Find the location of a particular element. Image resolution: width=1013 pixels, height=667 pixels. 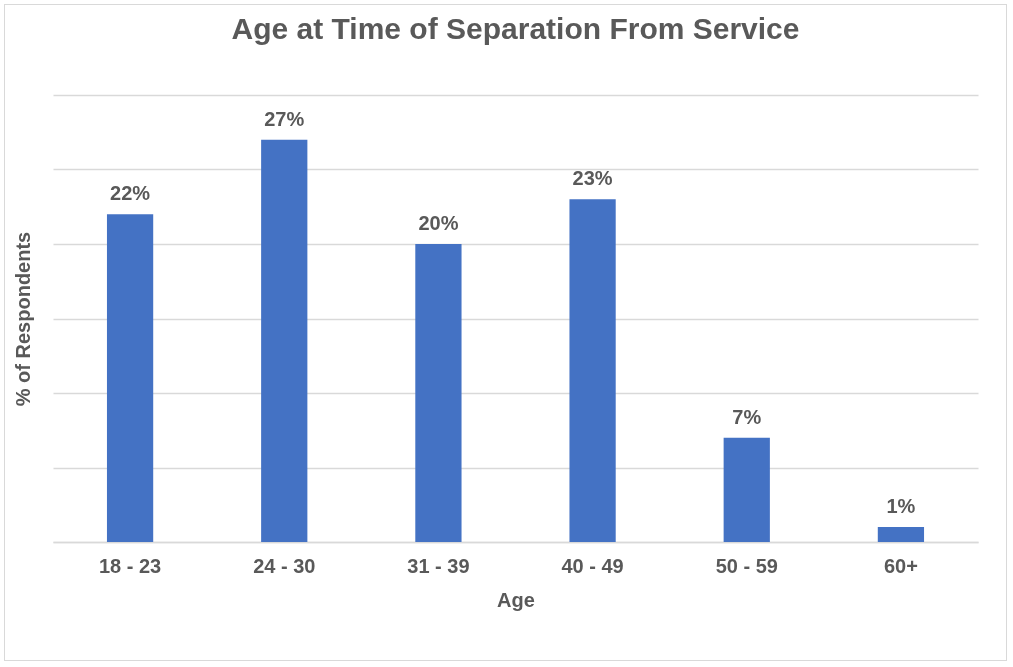

x-tick-label: 24 - 30 is located at coordinates (284, 565).